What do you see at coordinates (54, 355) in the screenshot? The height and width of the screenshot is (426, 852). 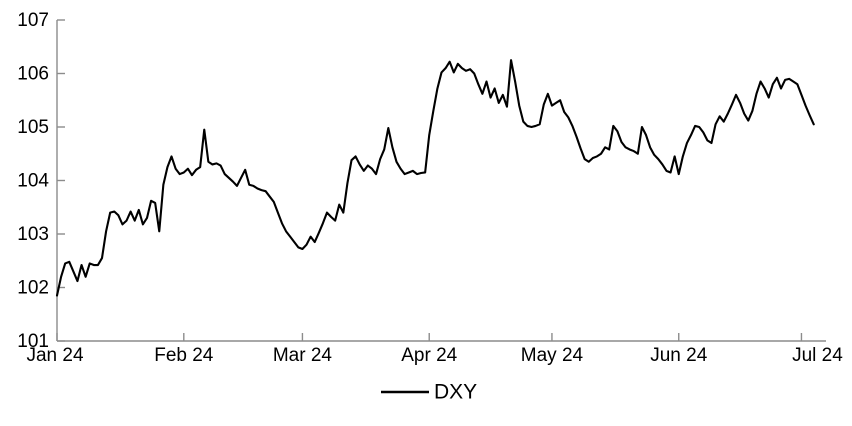 I see `x-tick-label: Jan 24` at bounding box center [54, 355].